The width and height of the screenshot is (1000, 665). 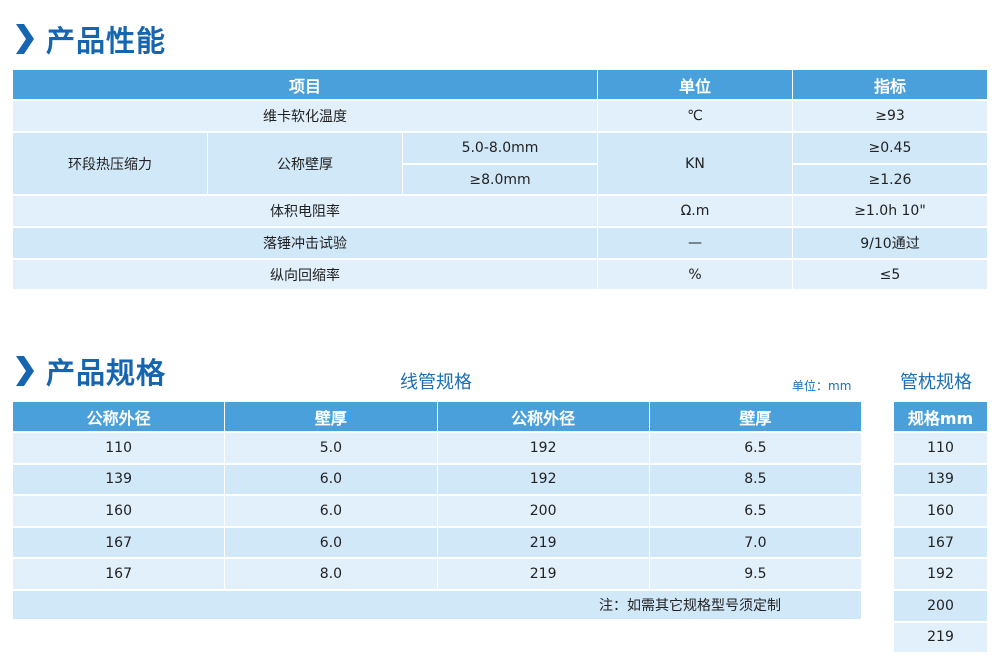 What do you see at coordinates (755, 480) in the screenshot?
I see `spec-cell: 8.5` at bounding box center [755, 480].